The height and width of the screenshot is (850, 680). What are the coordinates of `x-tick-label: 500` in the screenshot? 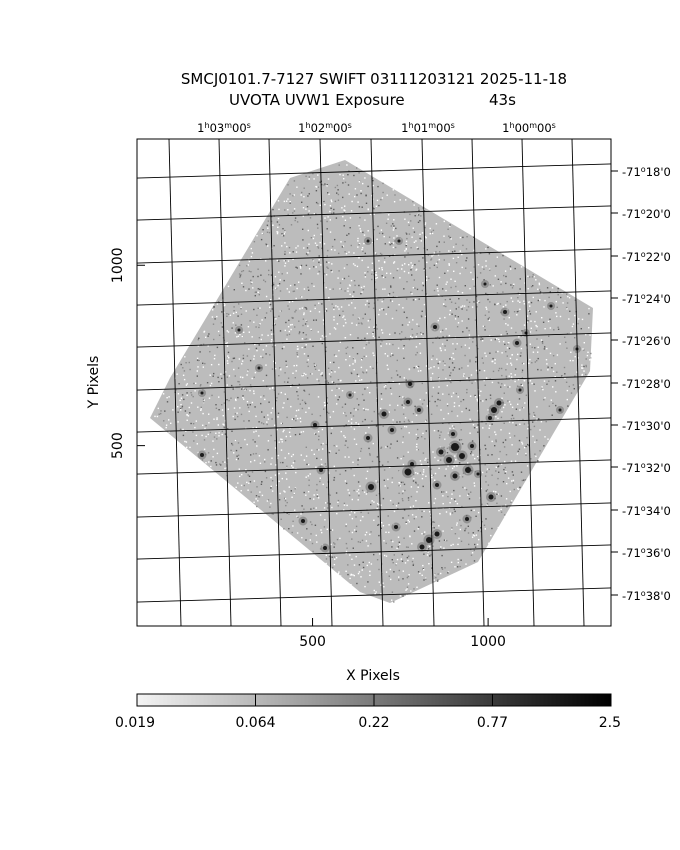 It's located at (312, 642).